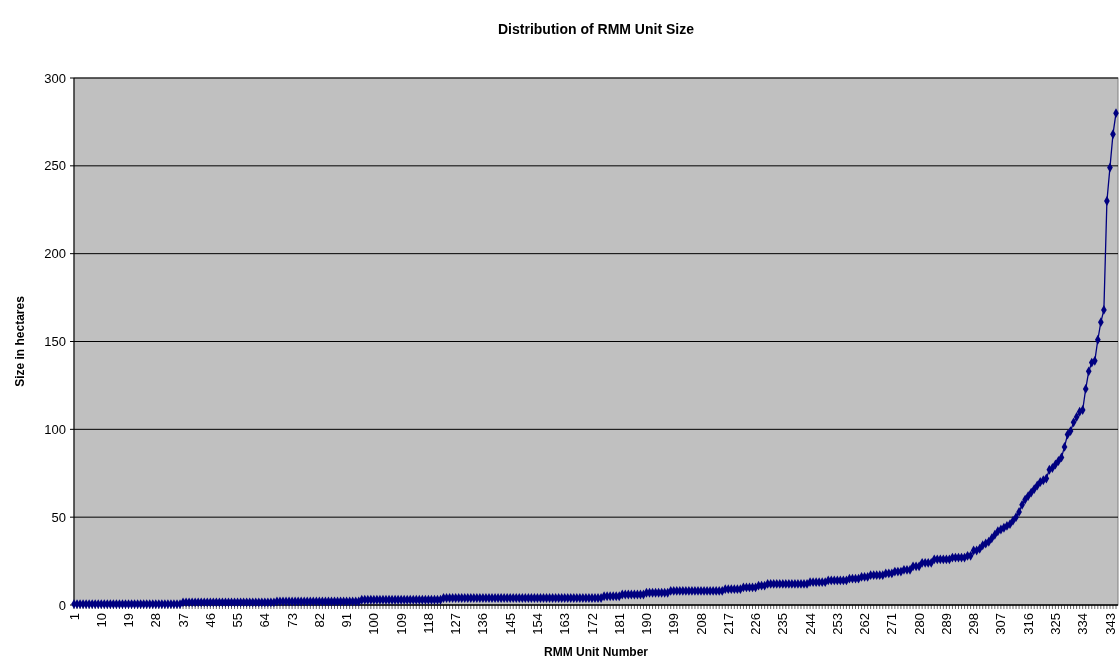  I want to click on x-tick-label: 73, so click(292, 620).